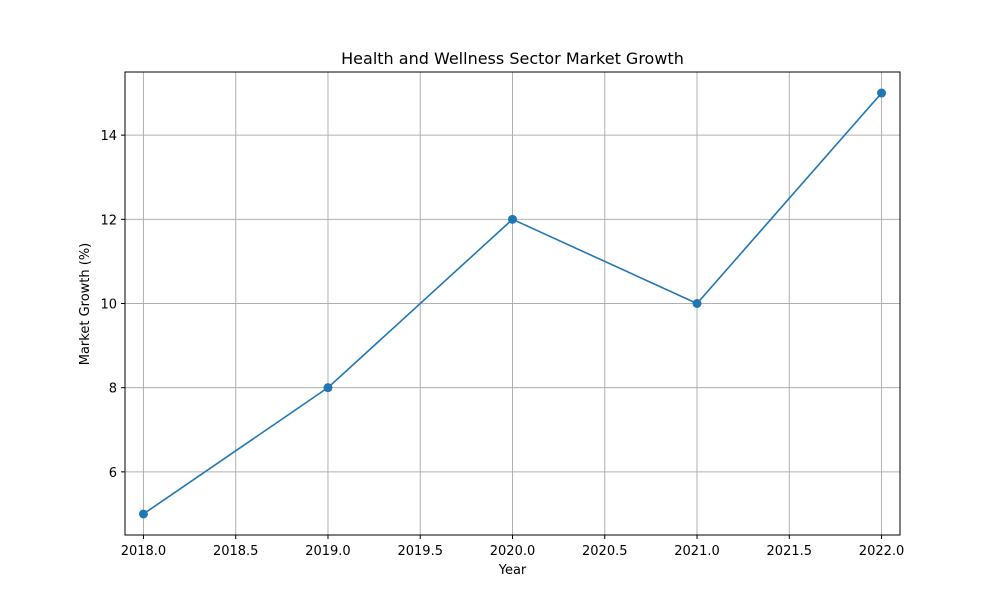 The height and width of the screenshot is (600, 1000). I want to click on chart-title: Health and Wellness Sector Market Growth, so click(512, 58).